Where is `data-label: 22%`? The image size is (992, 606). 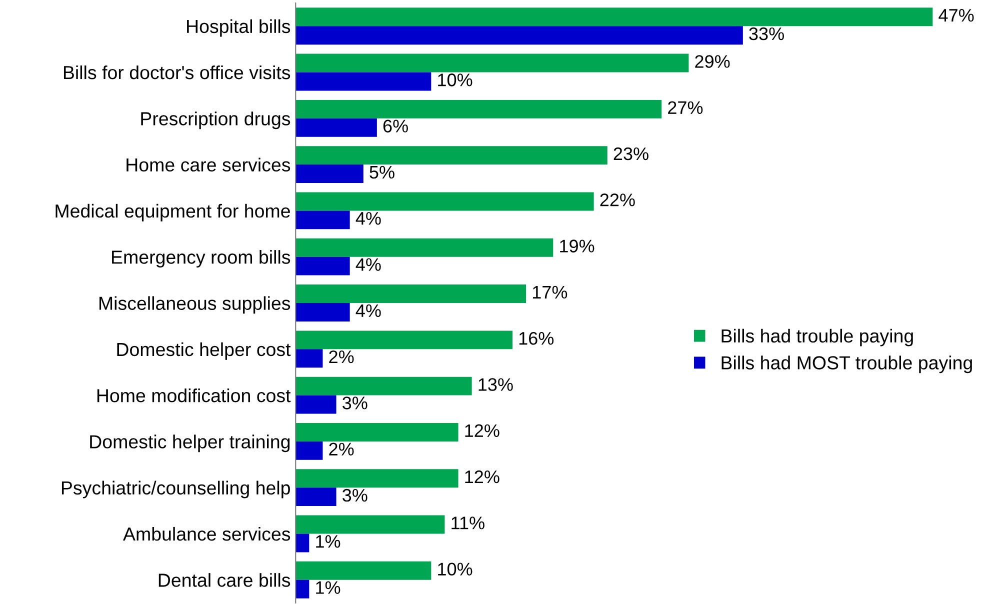 data-label: 22% is located at coordinates (617, 200).